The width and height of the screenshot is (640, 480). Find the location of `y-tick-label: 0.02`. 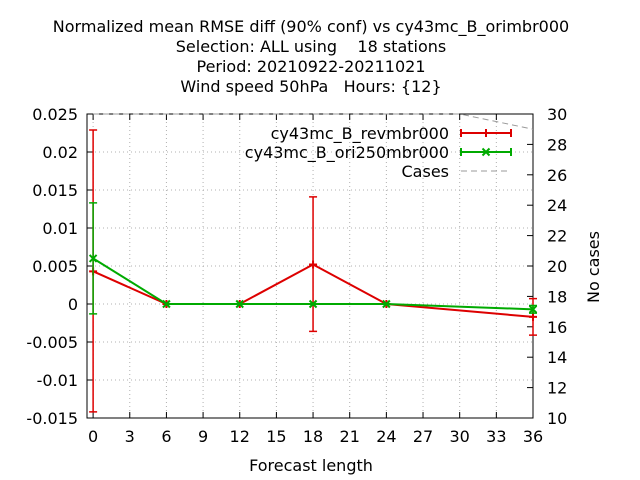

y-tick-label: 0.02 is located at coordinates (60, 152).